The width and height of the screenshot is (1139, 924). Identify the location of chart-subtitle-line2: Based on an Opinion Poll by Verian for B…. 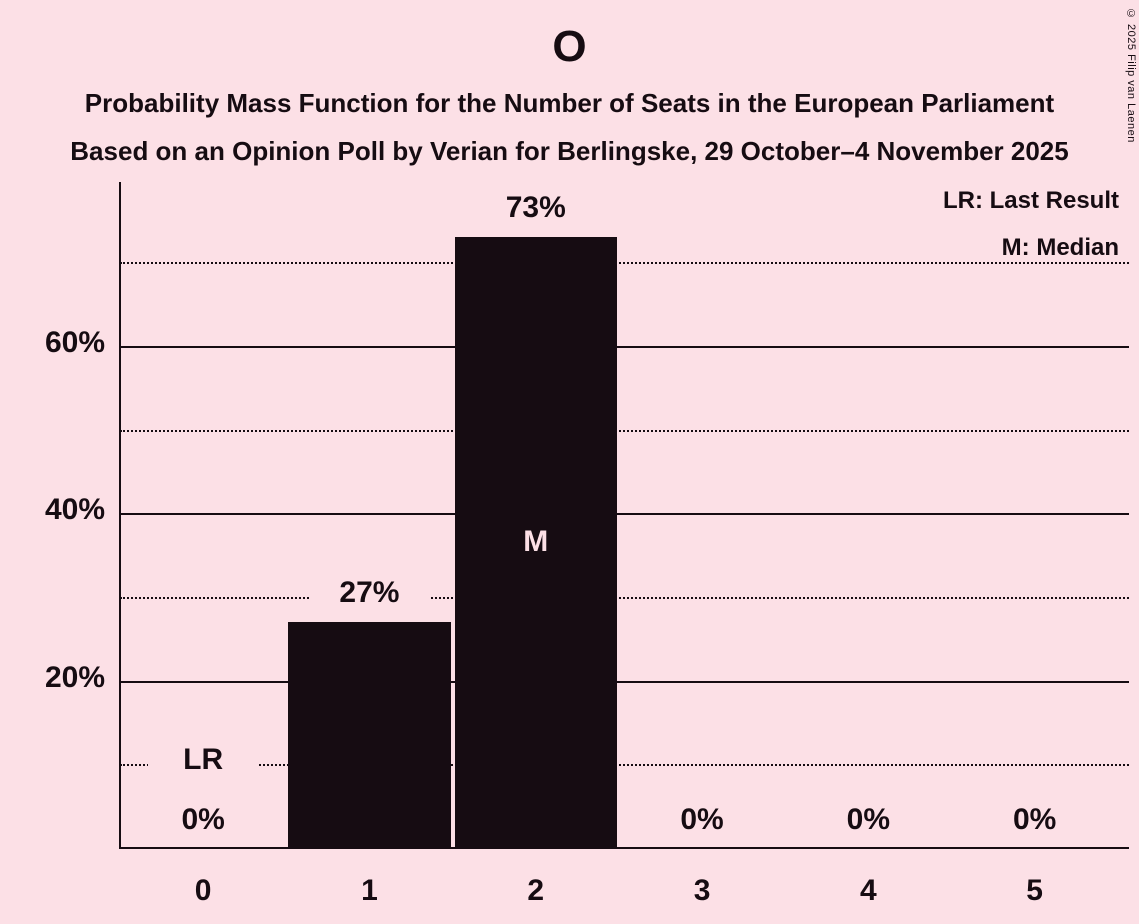
(569, 151).